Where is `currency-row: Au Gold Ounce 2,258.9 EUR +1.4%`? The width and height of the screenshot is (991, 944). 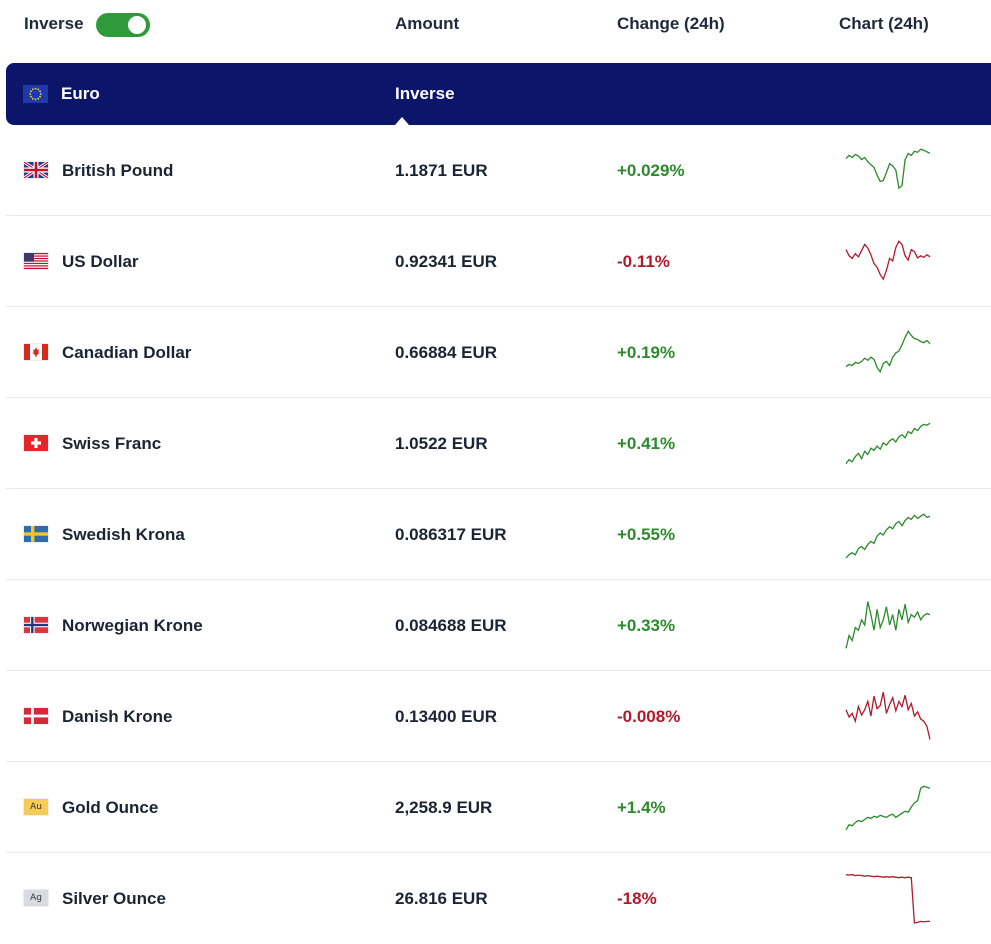 currency-row: Au Gold Ounce 2,258.9 EUR +1.4% is located at coordinates (498, 807).